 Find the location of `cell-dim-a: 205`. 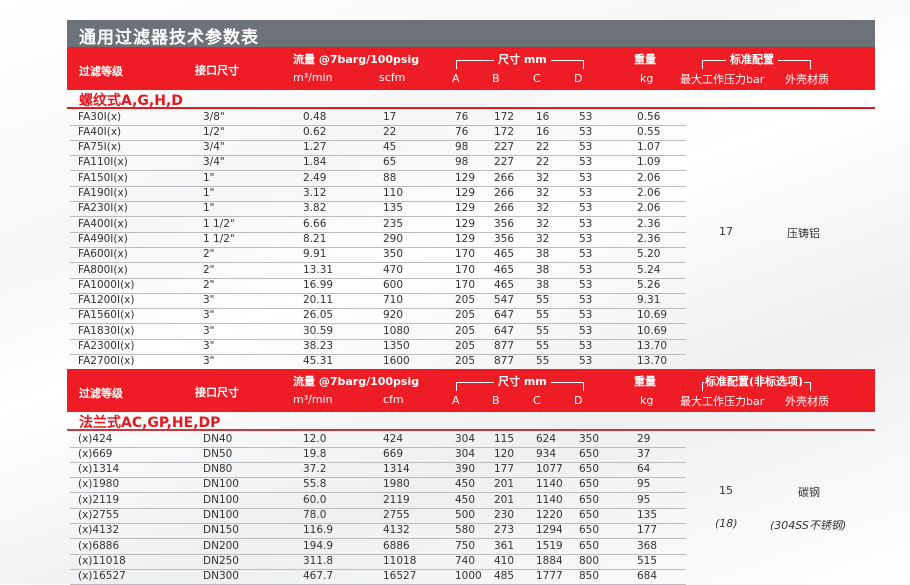

cell-dim-a: 205 is located at coordinates (465, 300).